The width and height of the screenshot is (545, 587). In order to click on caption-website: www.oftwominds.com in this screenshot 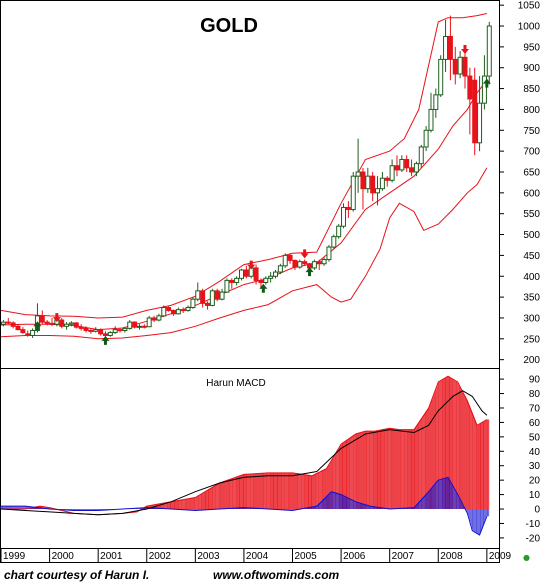, I will do `click(276, 575)`.